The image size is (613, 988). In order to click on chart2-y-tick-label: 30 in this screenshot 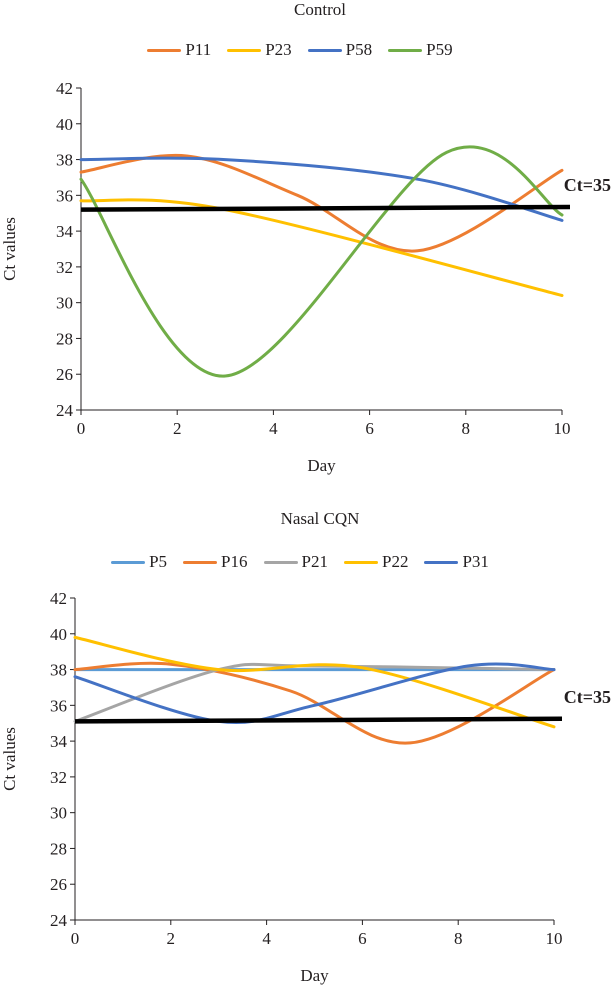, I will do `click(58, 813)`.